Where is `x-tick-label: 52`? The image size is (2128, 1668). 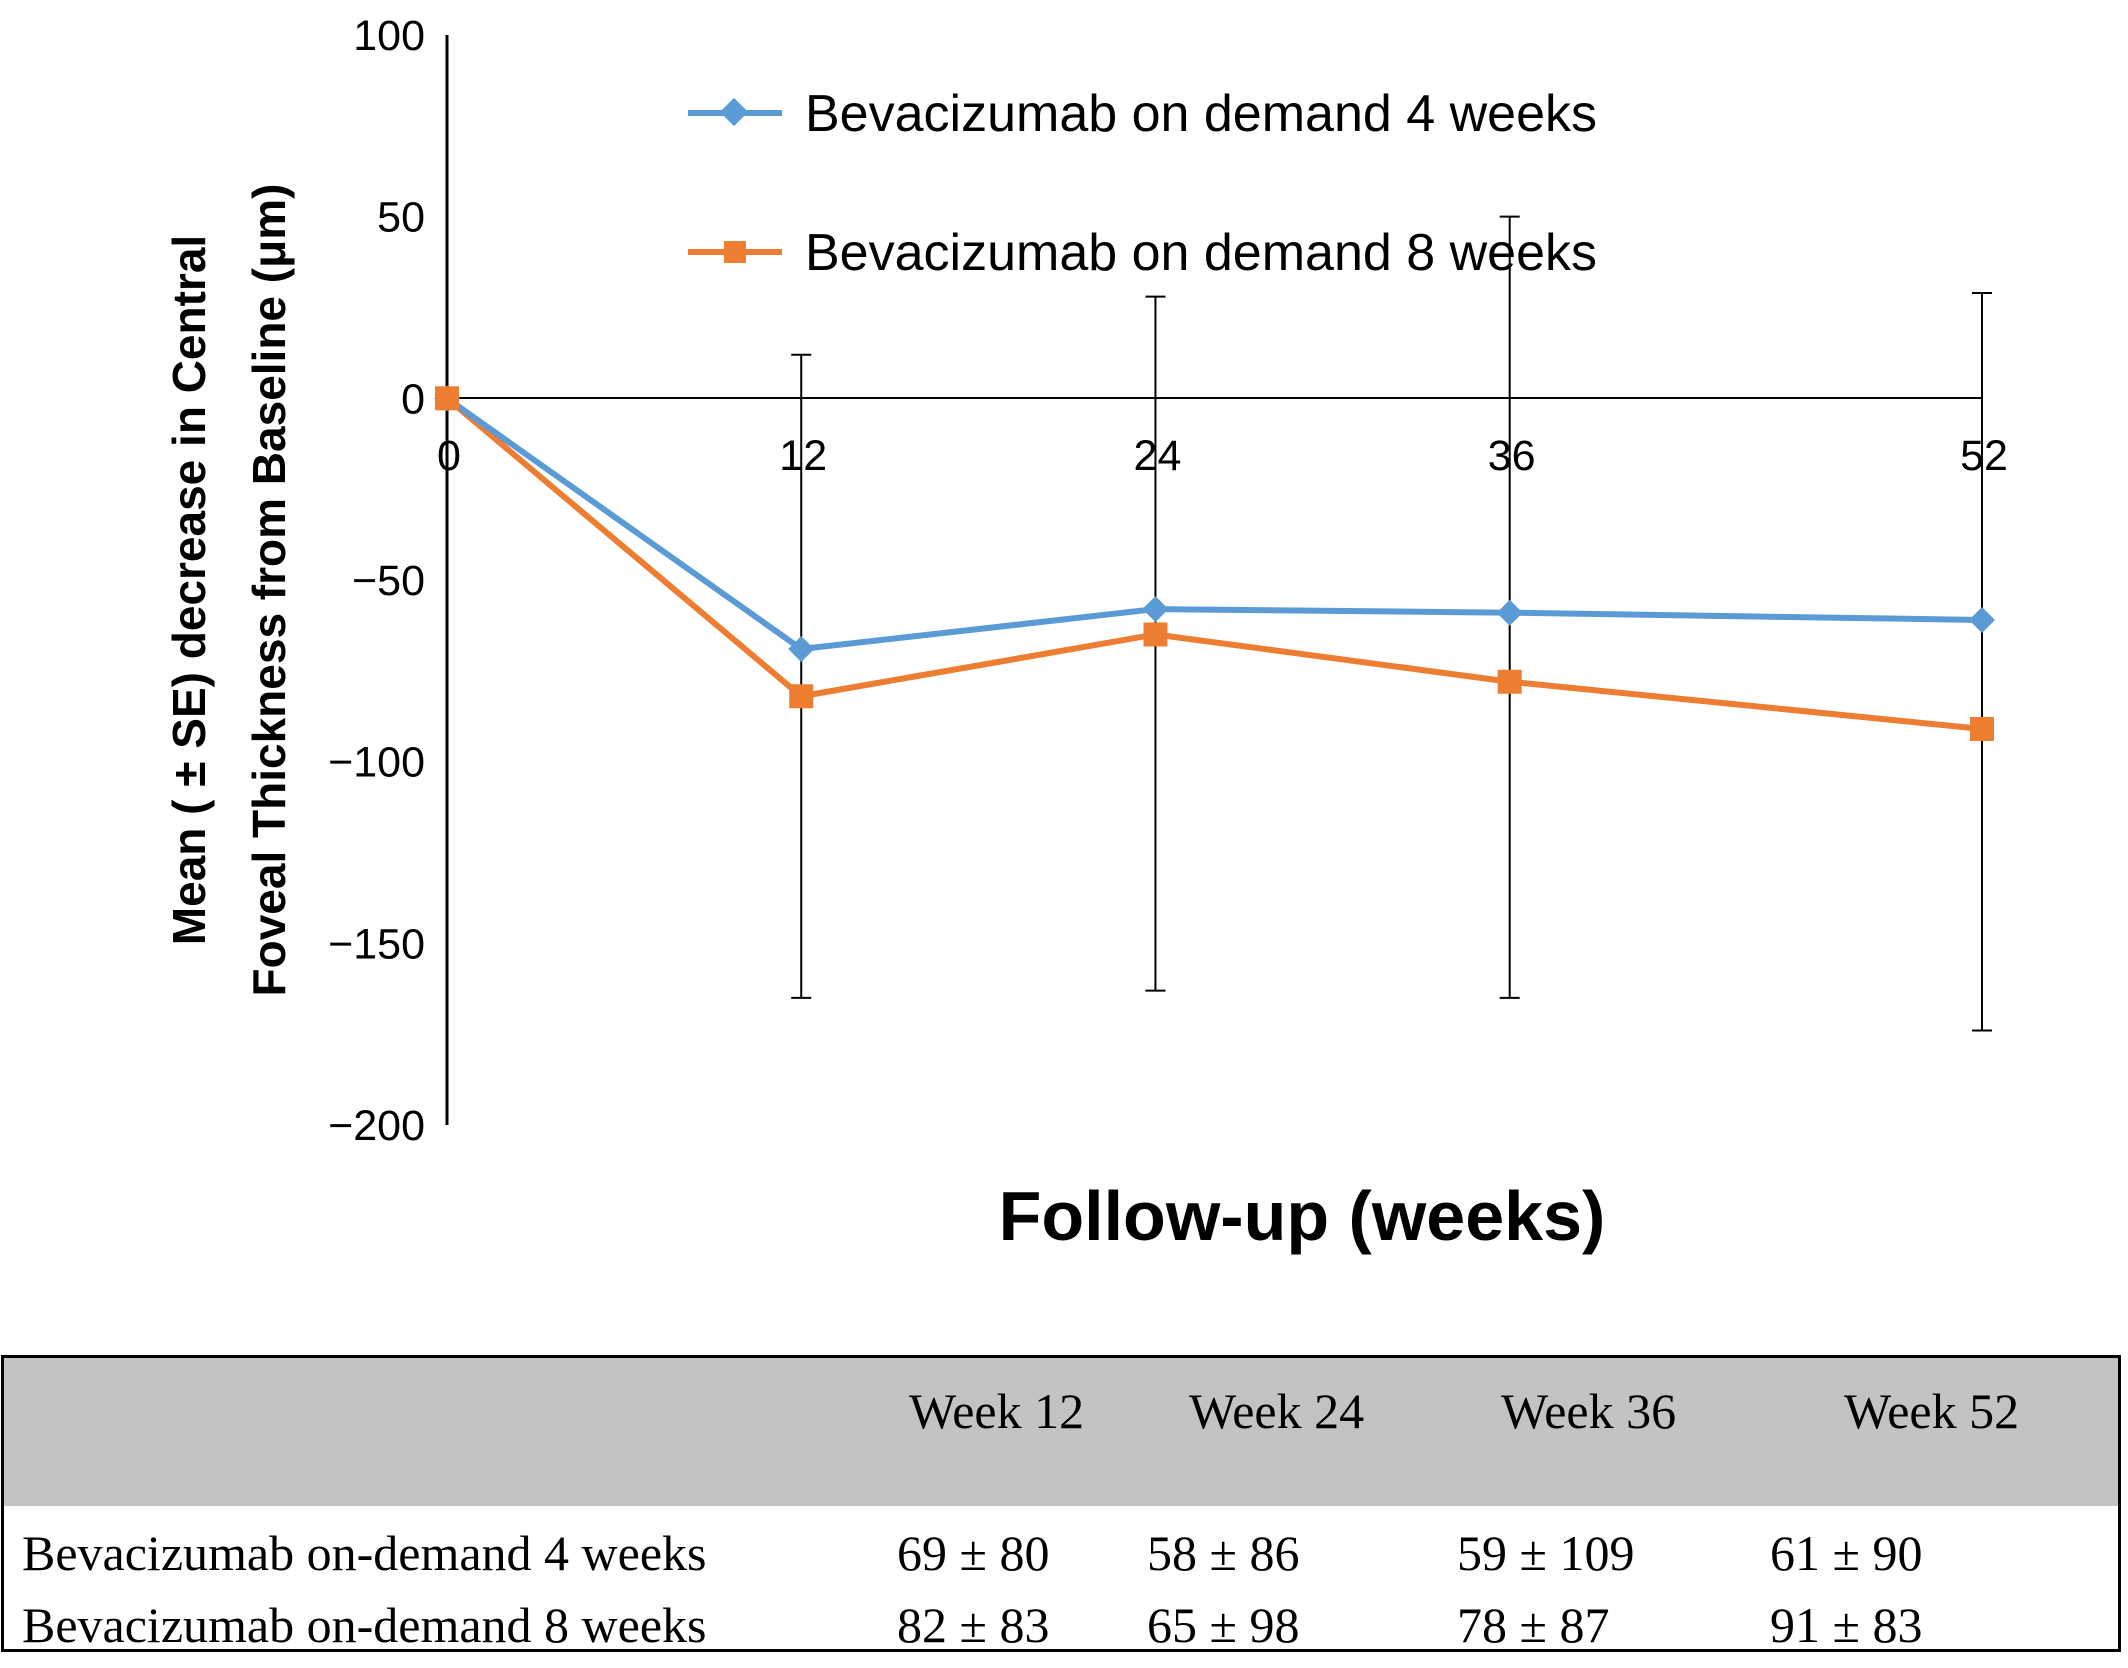
x-tick-label: 52 is located at coordinates (1984, 456).